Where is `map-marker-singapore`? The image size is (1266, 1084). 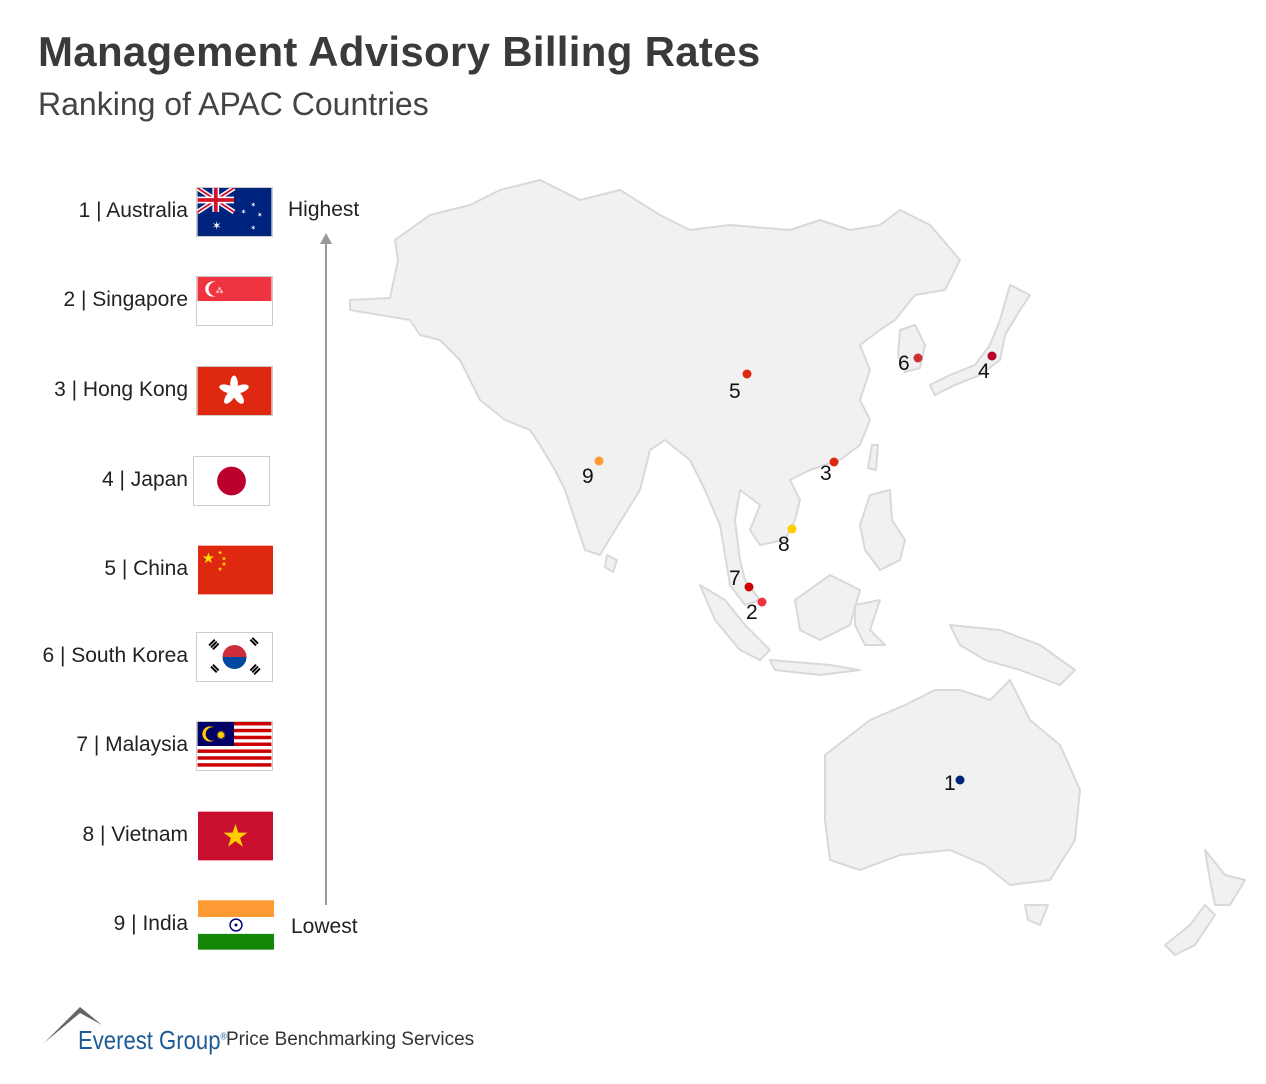
map-marker-singapore is located at coordinates (762, 602).